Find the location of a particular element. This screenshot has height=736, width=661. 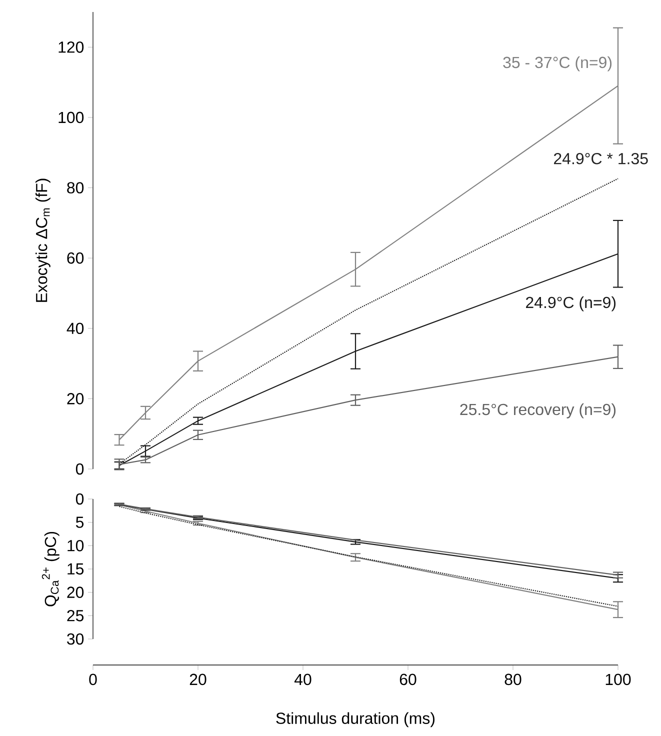

x-axis-title: Stimulus duration (ms) is located at coordinates (355, 720).